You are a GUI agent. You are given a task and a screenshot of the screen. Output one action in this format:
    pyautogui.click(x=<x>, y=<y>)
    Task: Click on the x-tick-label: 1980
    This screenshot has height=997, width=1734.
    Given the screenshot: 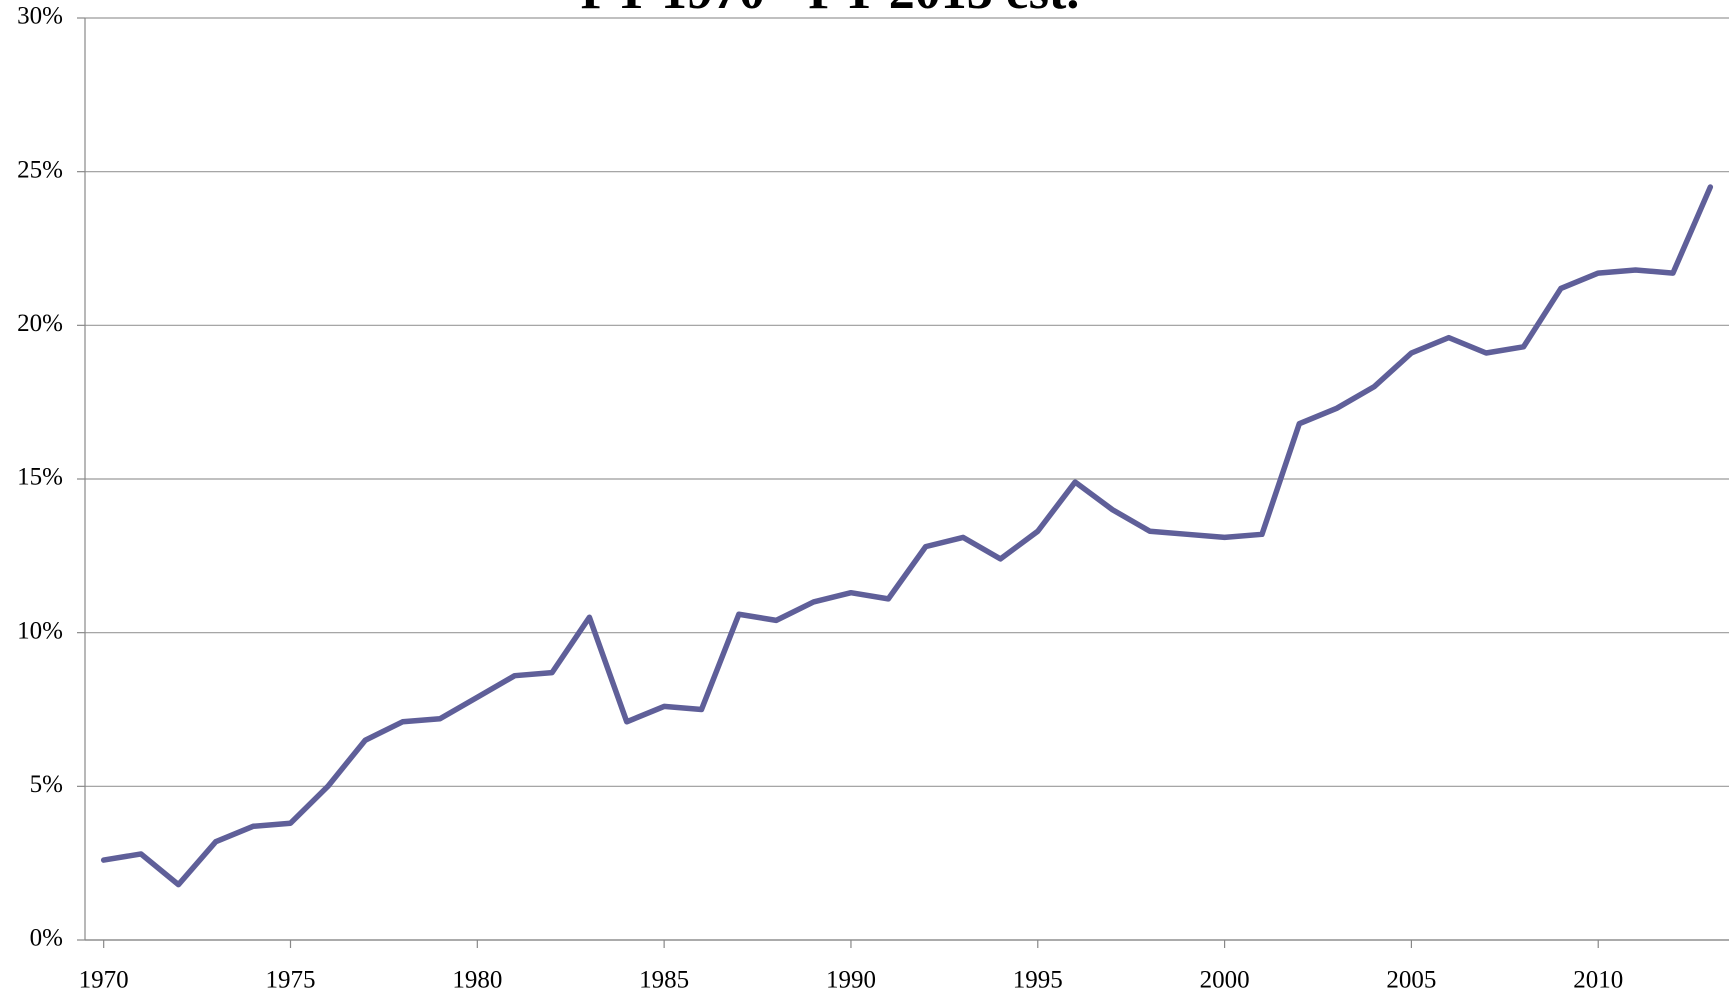 What is the action you would take?
    pyautogui.click(x=477, y=980)
    